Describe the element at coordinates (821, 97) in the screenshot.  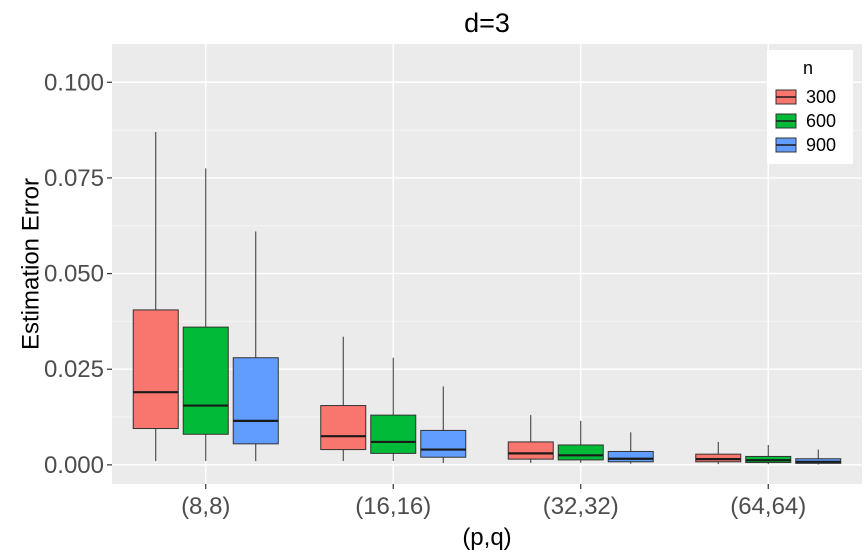
I see `legend-label: 300` at that location.